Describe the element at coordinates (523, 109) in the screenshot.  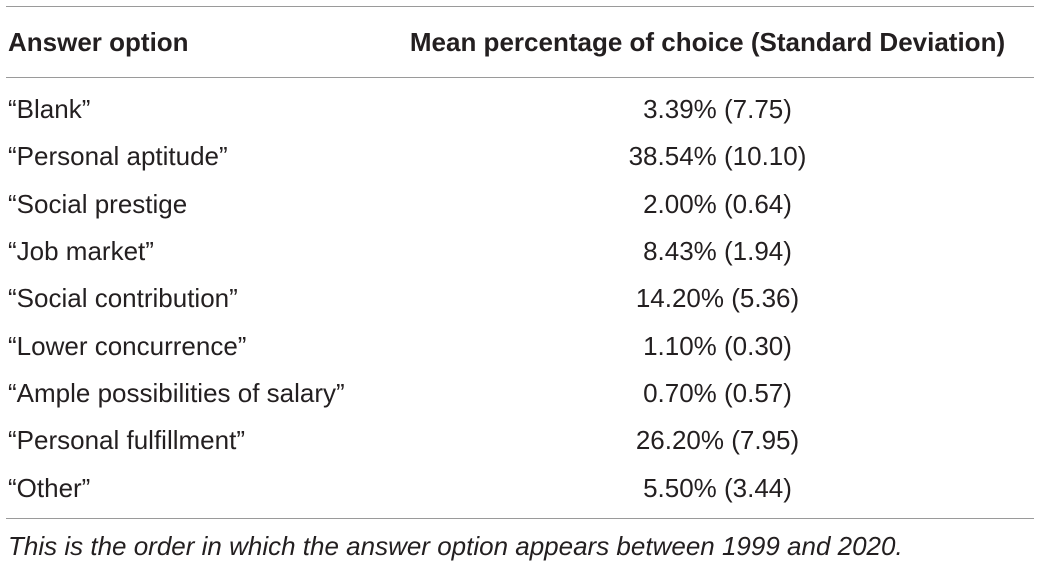
I see `table-row: “Blank” 3.39% (7.75)` at that location.